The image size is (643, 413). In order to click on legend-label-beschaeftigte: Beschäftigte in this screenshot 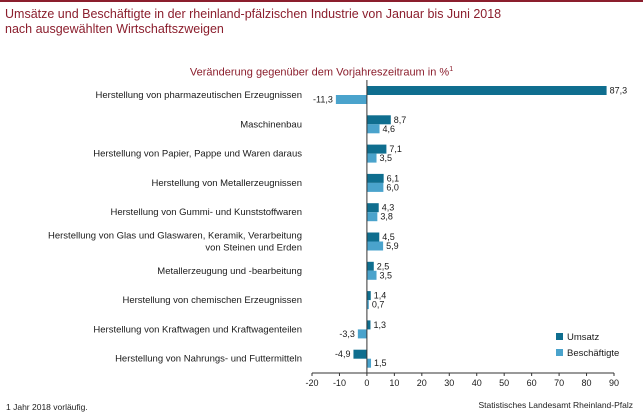, I will do `click(593, 353)`.